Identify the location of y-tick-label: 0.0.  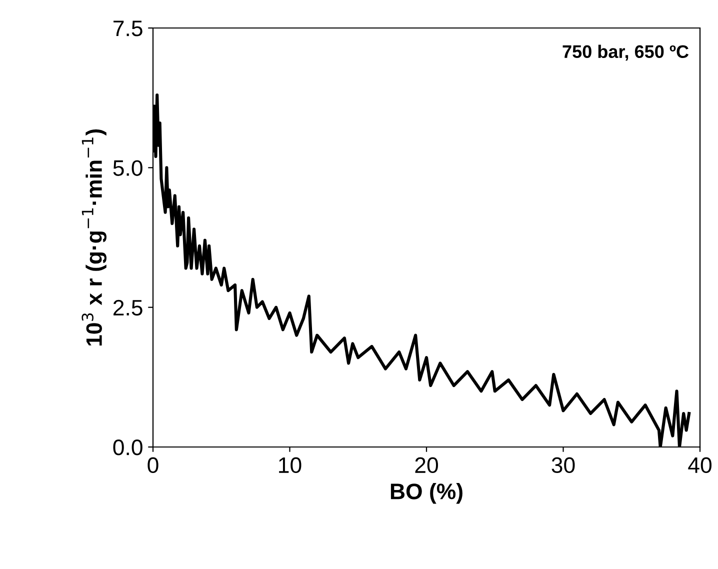
(127, 448).